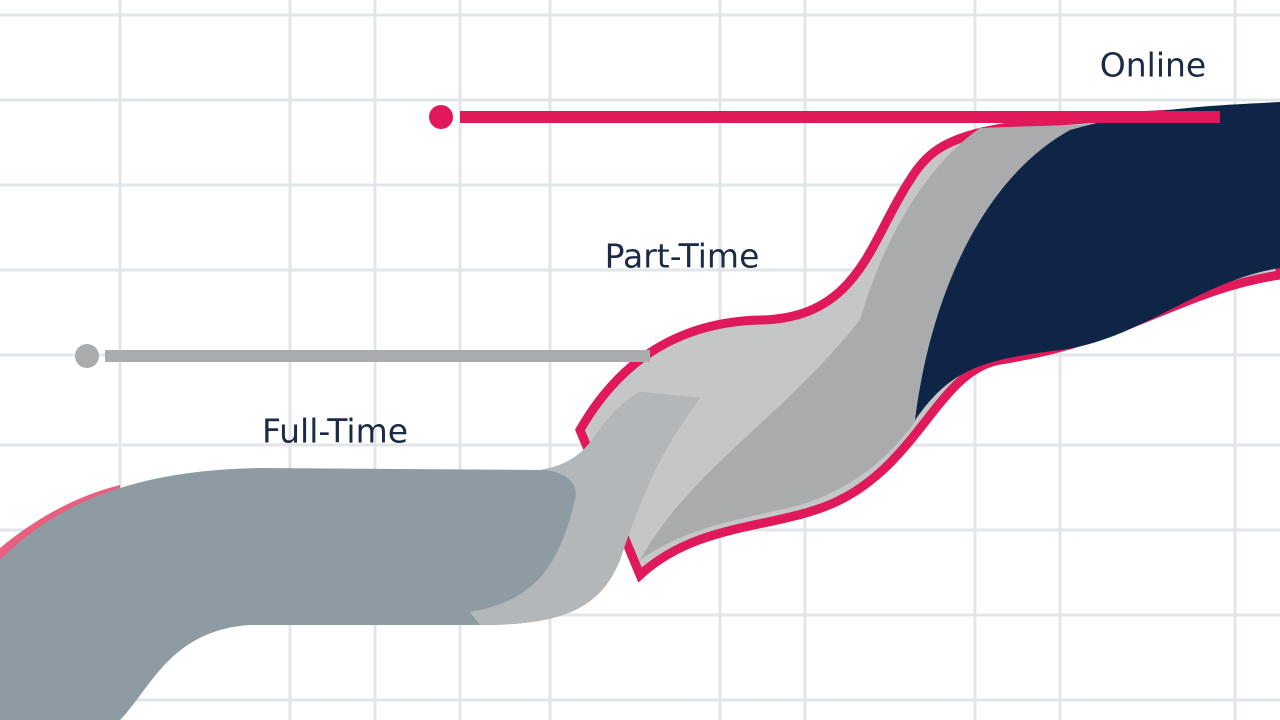  What do you see at coordinates (87, 356) in the screenshot?
I see `full-time-connector-dot` at bounding box center [87, 356].